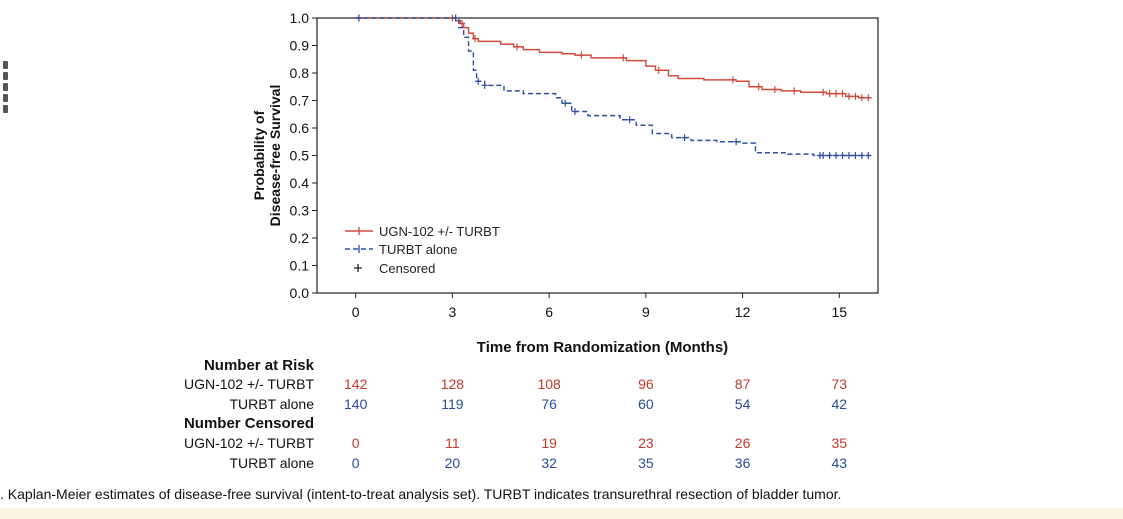 This screenshot has width=1123, height=519. What do you see at coordinates (300, 211) in the screenshot?
I see `y-tick-label: 0.3` at bounding box center [300, 211].